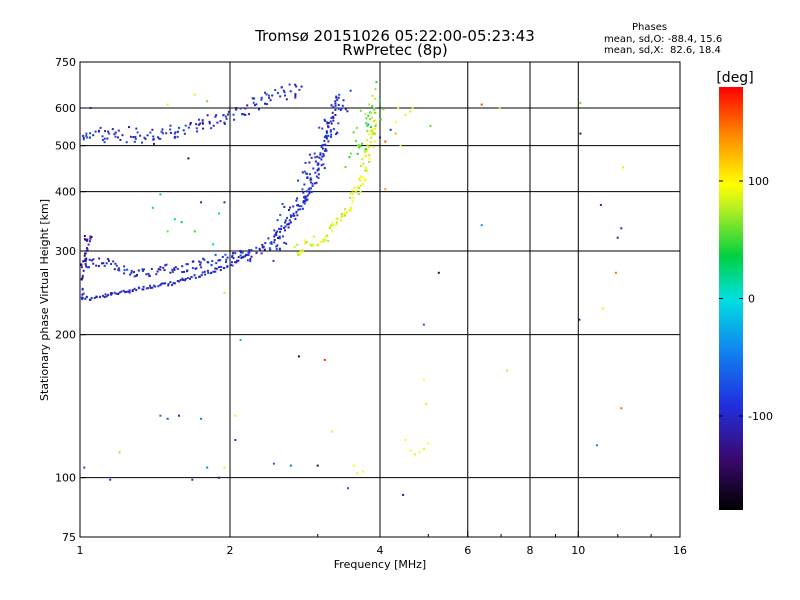 The width and height of the screenshot is (800, 600). Describe the element at coordinates (380, 564) in the screenshot. I see `x-axis-label: Frequency [MHz]` at that location.